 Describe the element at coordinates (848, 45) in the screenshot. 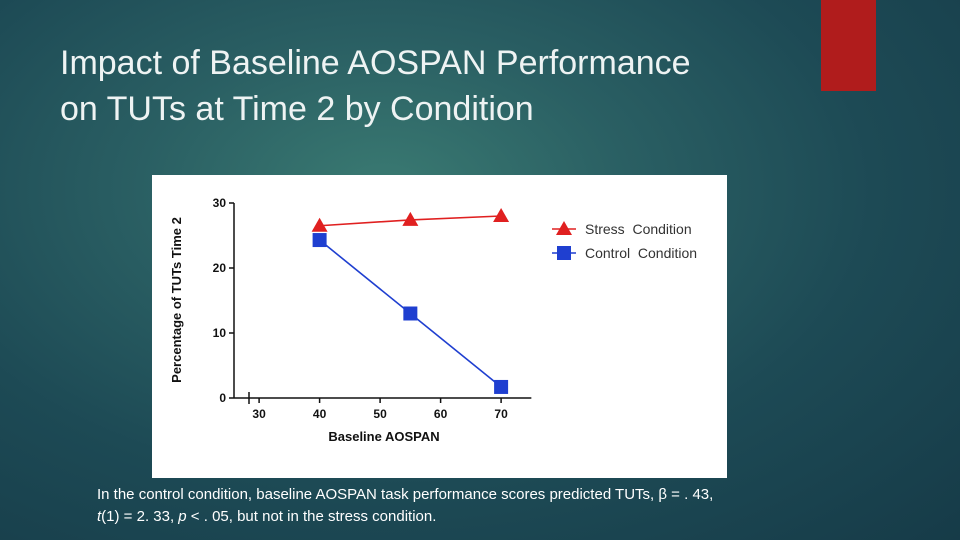

I see `accent-bar` at that location.